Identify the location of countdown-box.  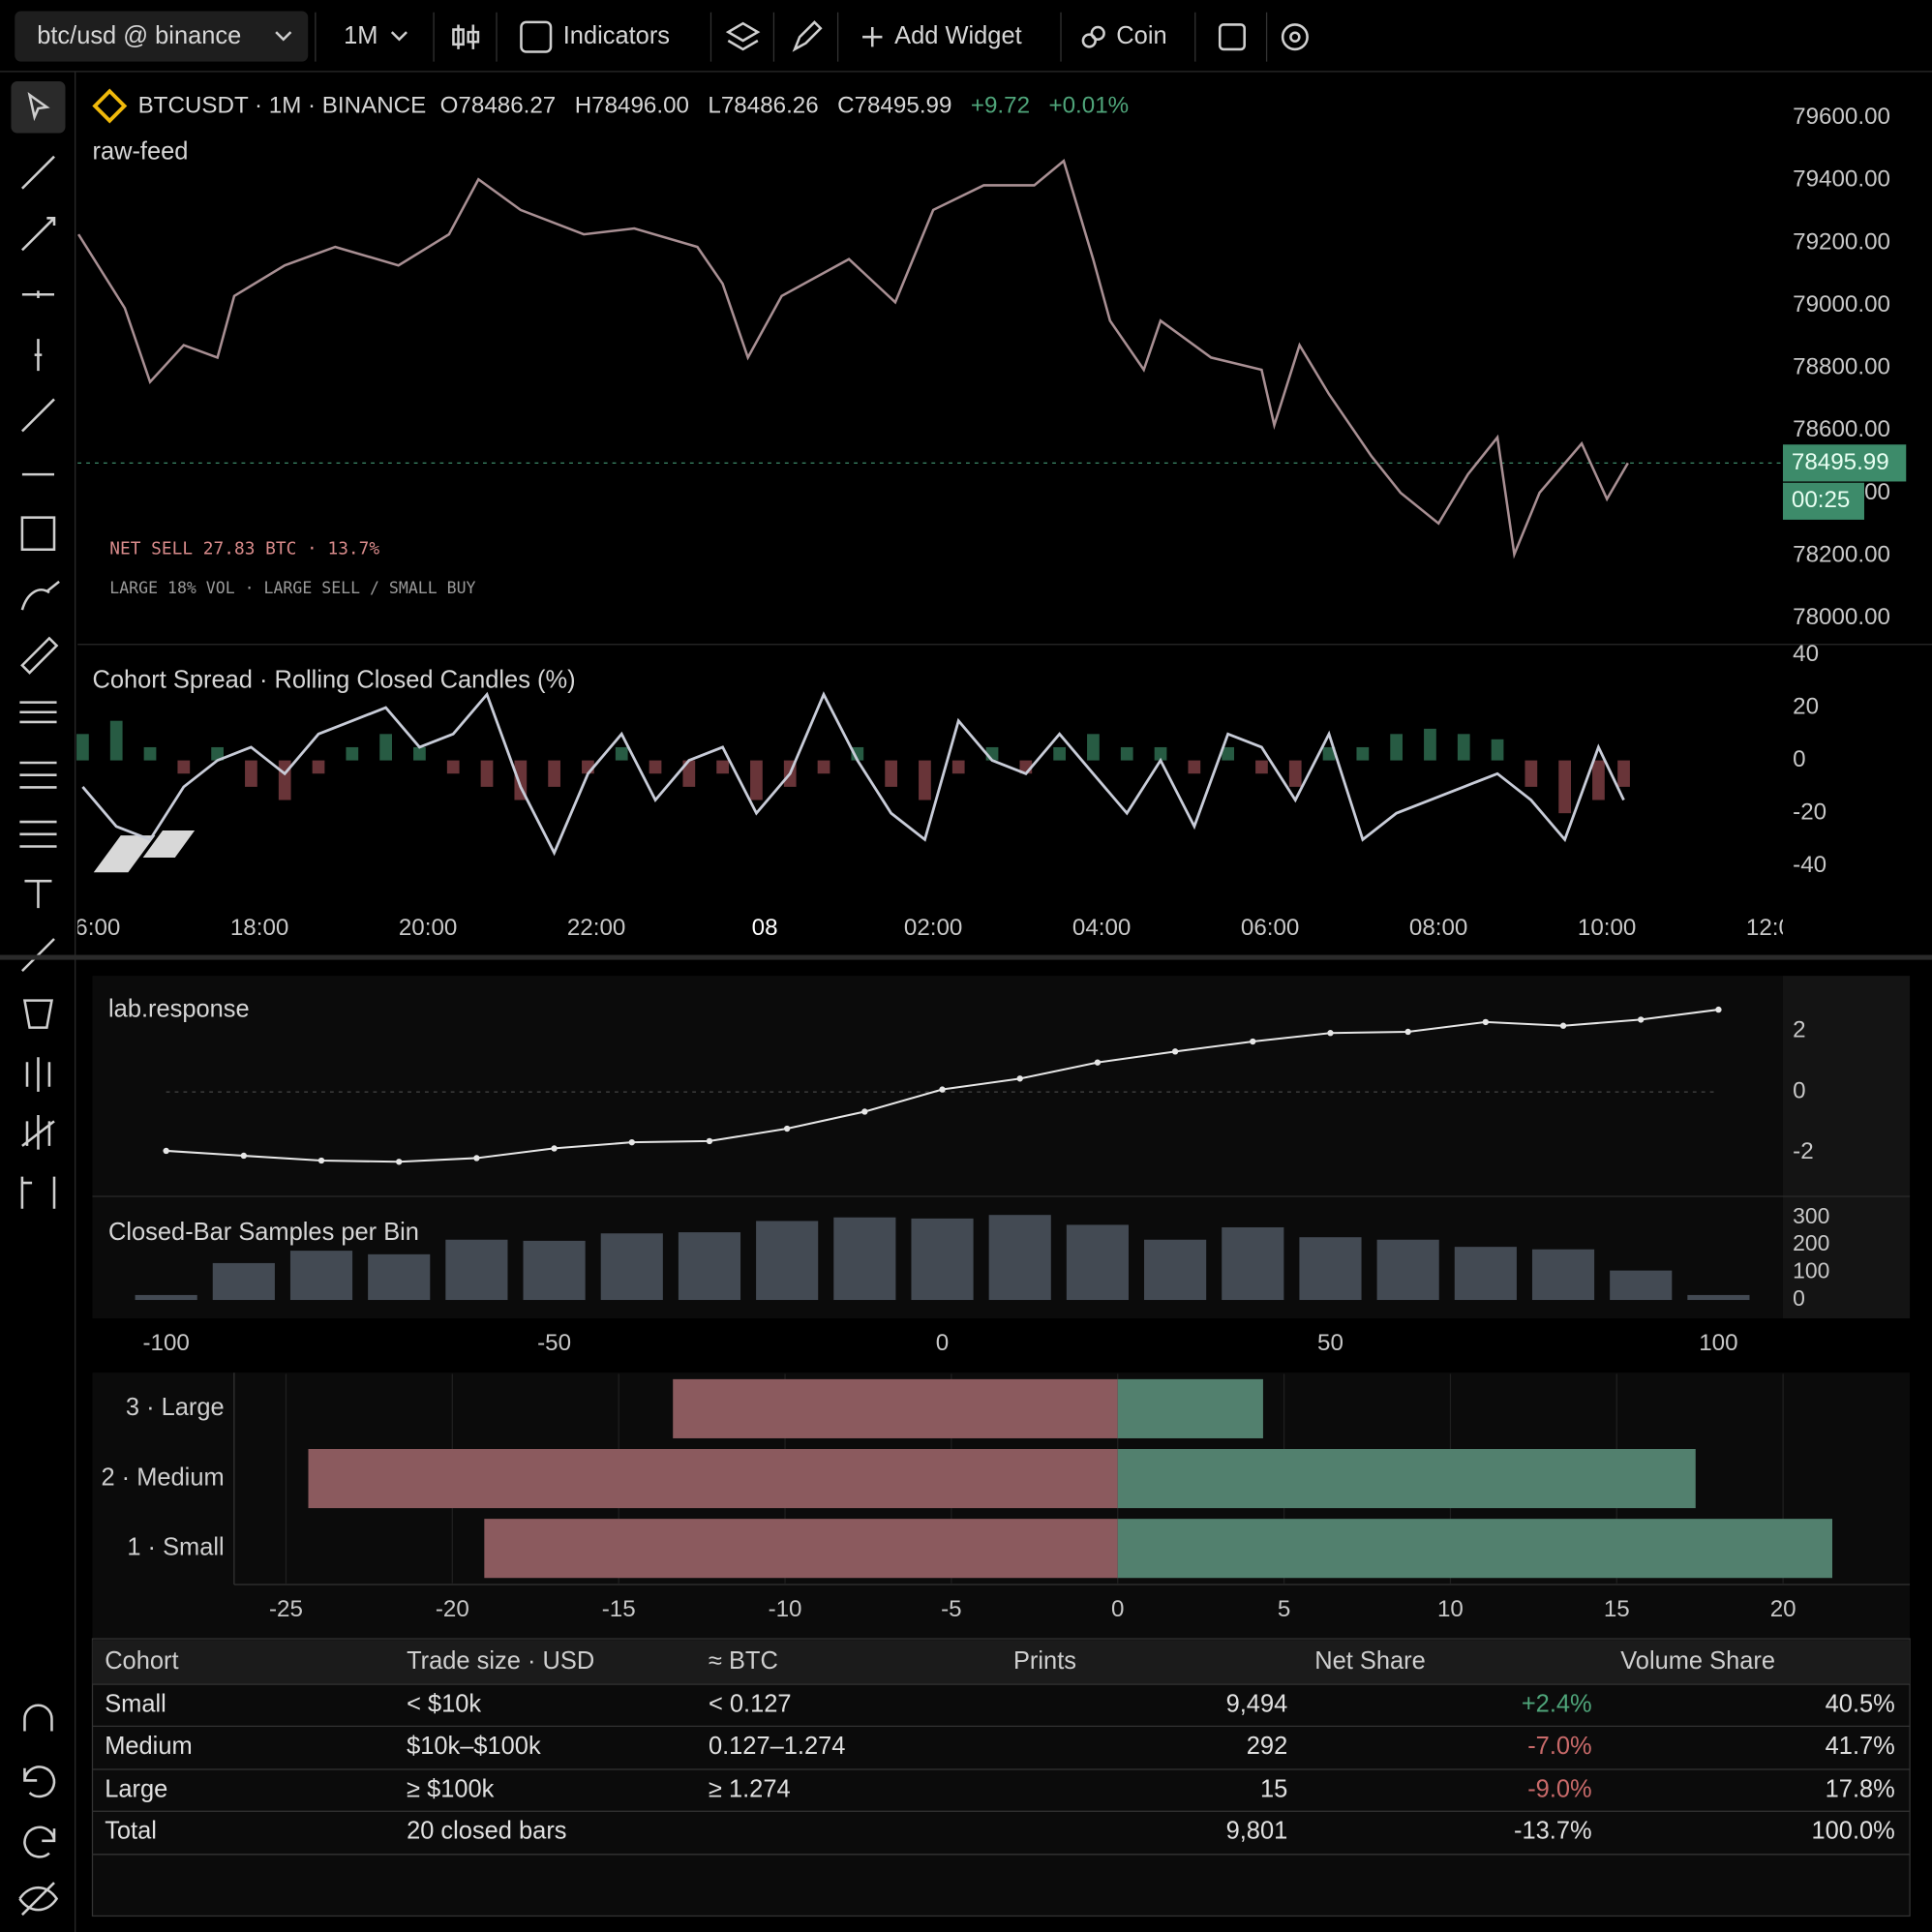
(1823, 501).